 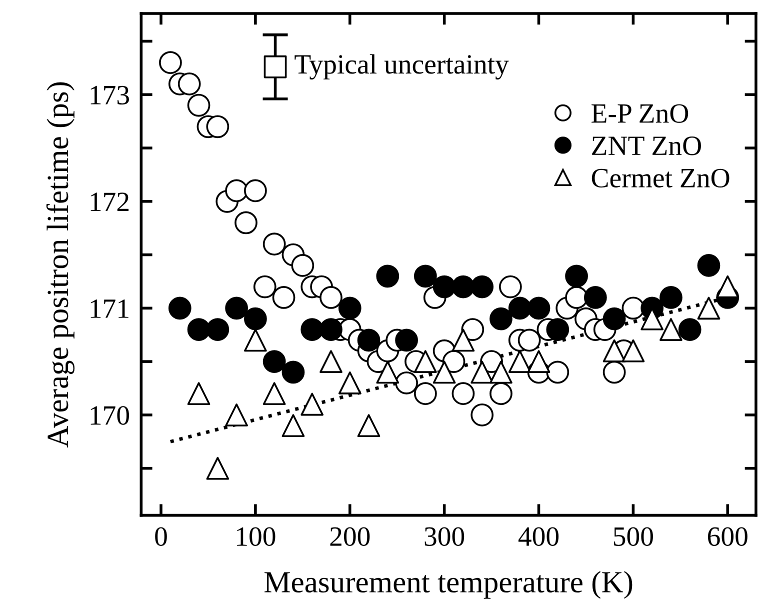 I want to click on y-tick-label: 172, so click(x=109, y=202).